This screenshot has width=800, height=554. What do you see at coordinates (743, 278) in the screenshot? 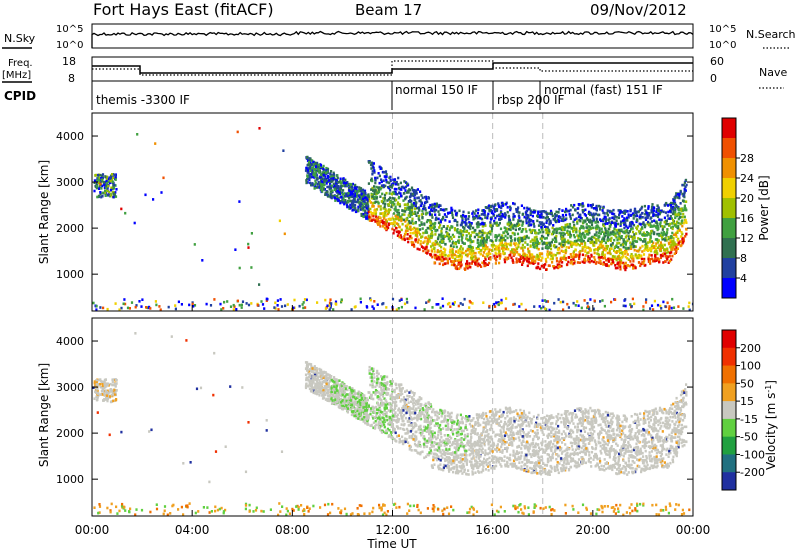
I see `colorbar-tick-label: 4` at bounding box center [743, 278].